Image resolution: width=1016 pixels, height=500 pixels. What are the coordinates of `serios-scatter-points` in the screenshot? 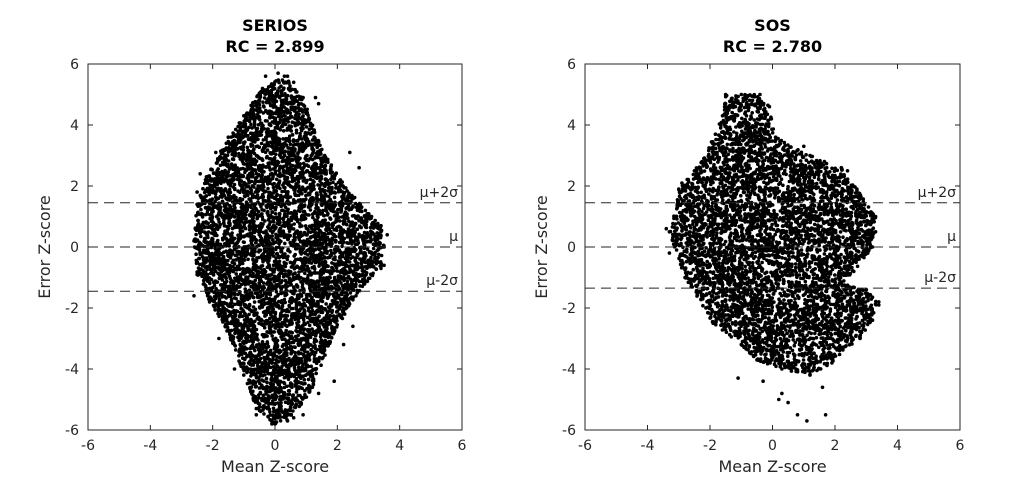 It's located at (291, 248).